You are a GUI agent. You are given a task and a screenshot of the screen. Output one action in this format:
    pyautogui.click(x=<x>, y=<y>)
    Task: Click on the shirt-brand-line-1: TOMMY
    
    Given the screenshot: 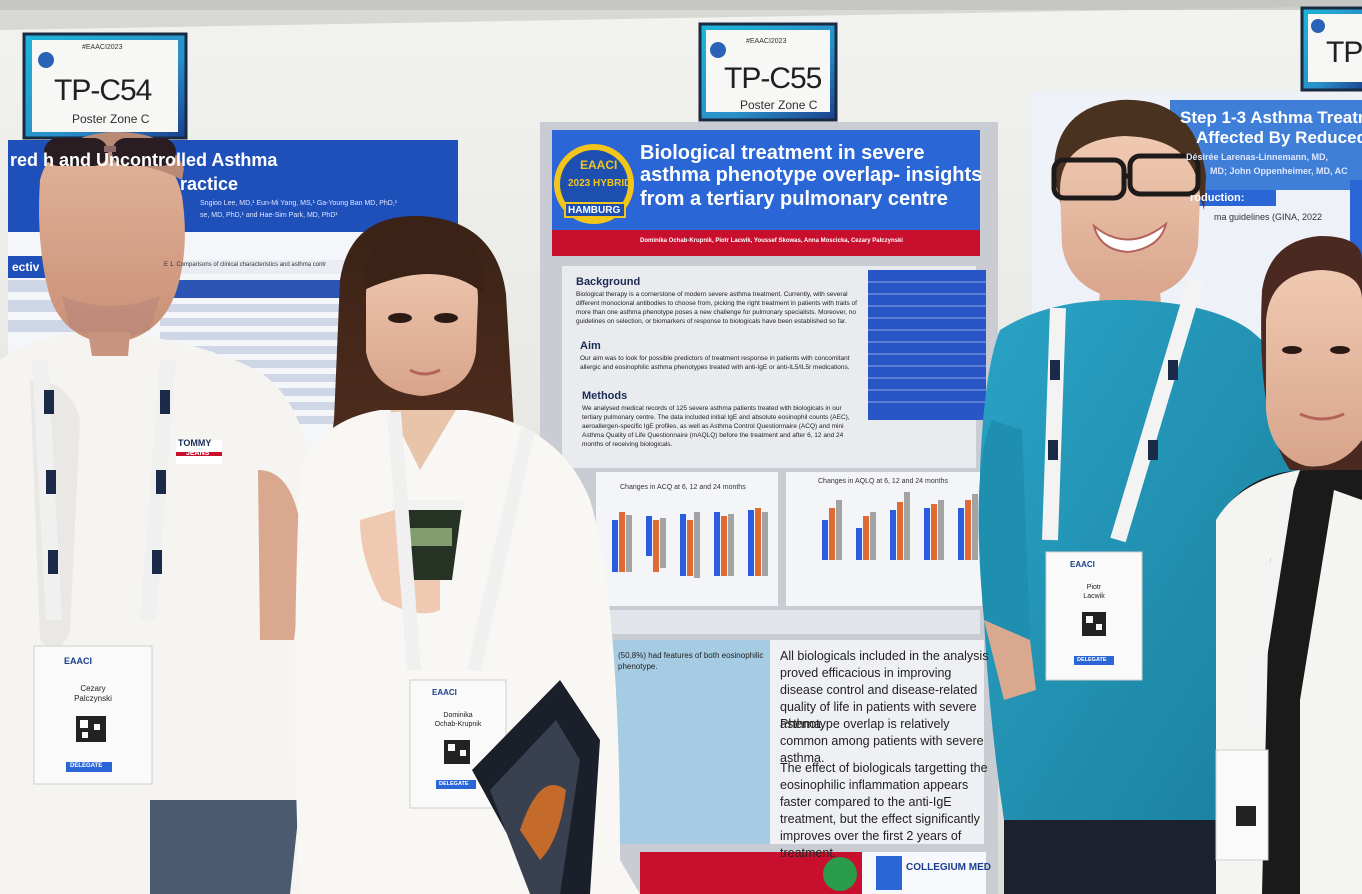 What is the action you would take?
    pyautogui.click(x=195, y=443)
    